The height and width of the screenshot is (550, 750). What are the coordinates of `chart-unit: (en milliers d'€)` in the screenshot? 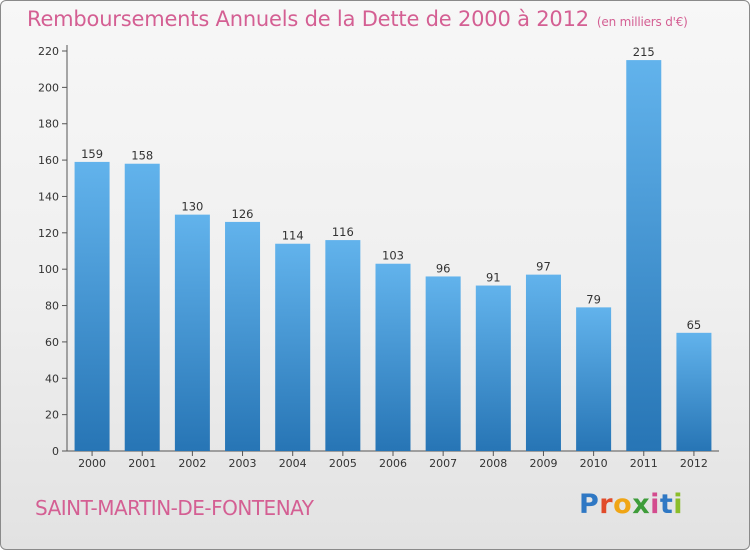 It's located at (642, 22).